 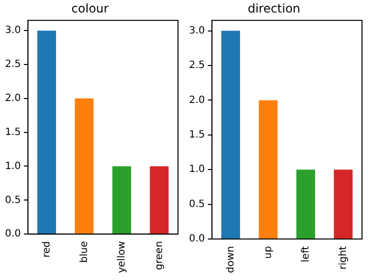 What do you see at coordinates (159, 255) in the screenshot?
I see `x-tick-label: green` at bounding box center [159, 255].